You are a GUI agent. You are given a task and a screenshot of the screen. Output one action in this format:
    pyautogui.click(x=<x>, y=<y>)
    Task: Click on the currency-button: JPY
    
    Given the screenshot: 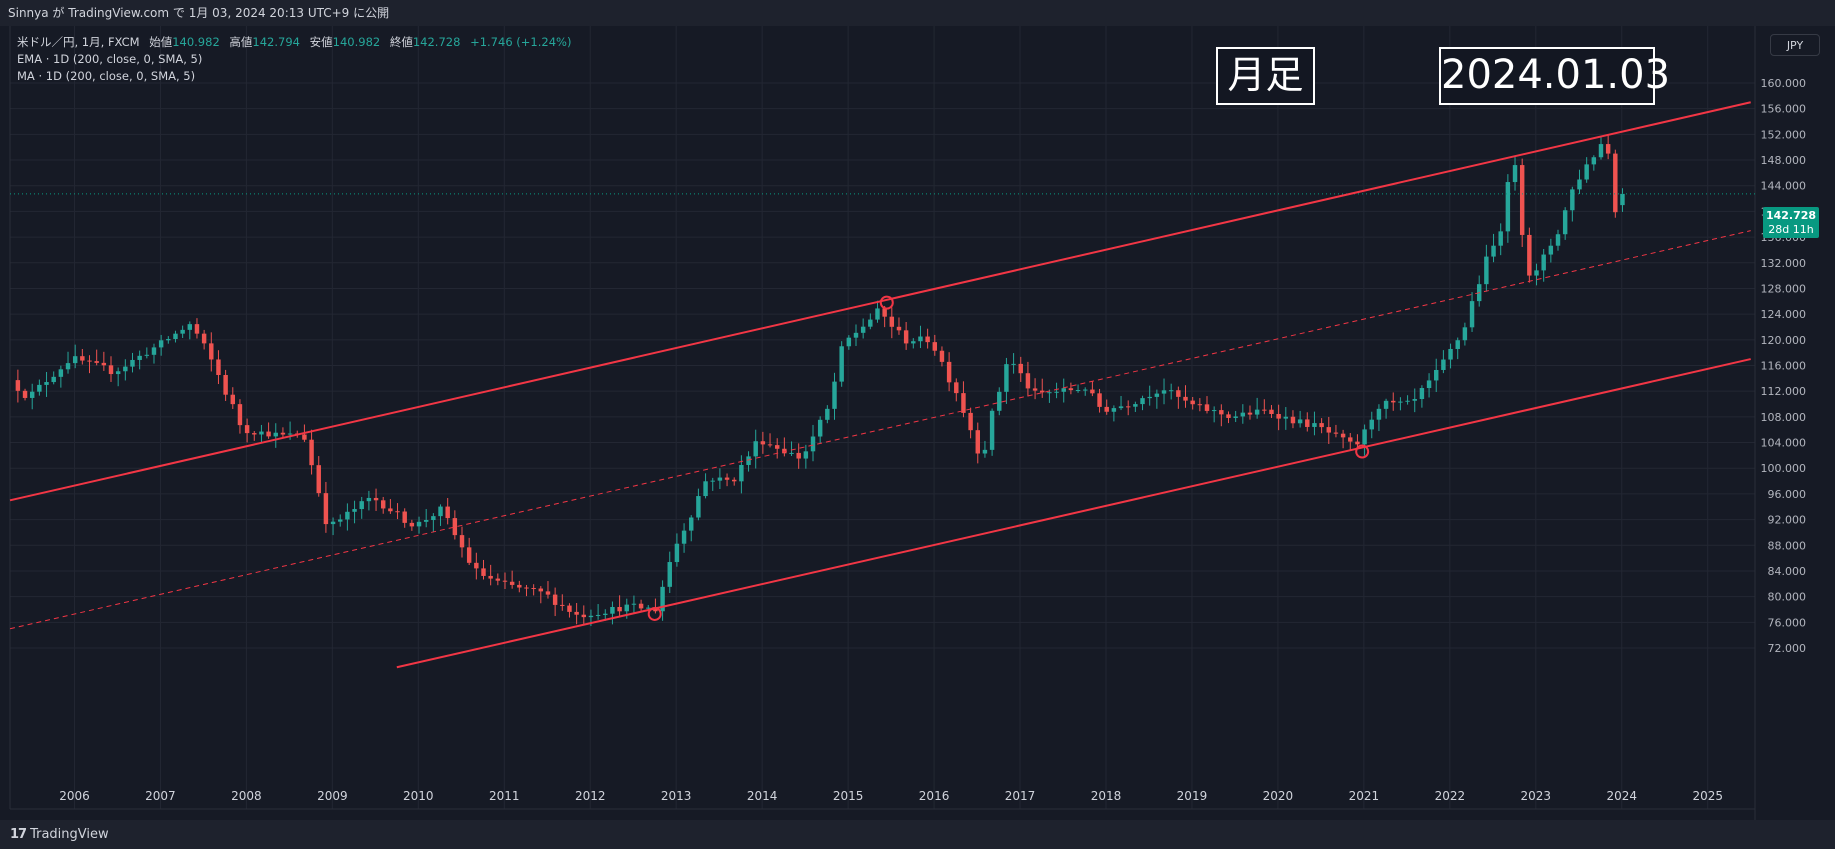 What is the action you would take?
    pyautogui.click(x=1795, y=45)
    